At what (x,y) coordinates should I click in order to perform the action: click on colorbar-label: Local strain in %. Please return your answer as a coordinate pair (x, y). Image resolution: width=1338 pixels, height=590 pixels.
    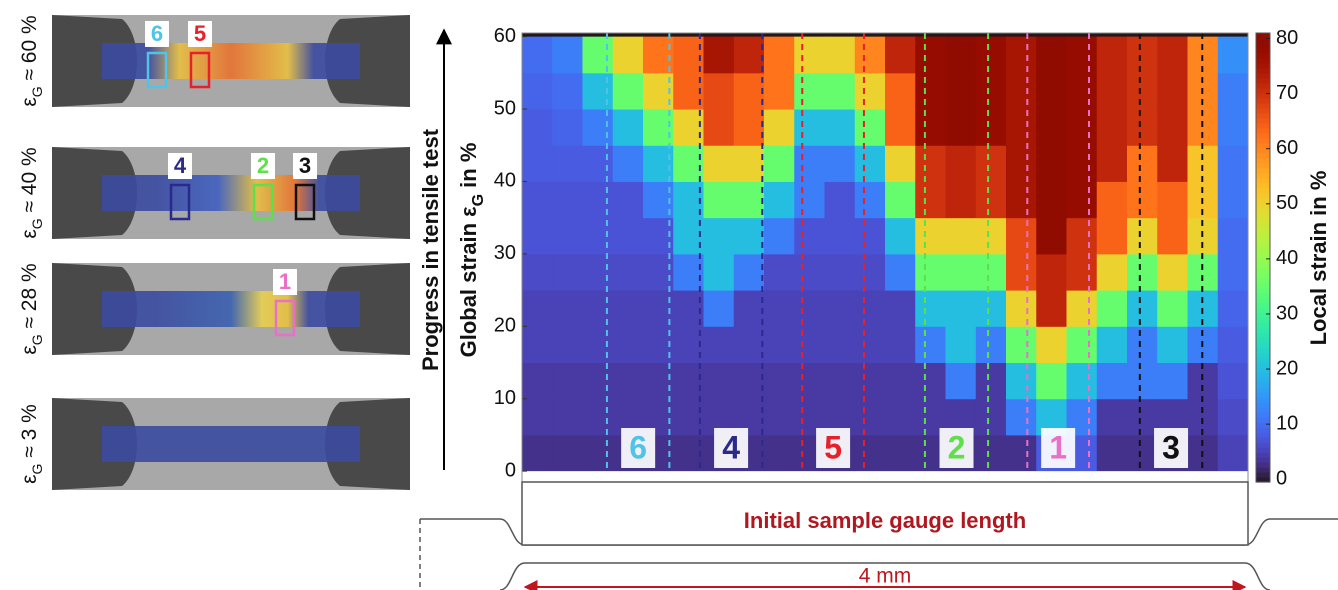
    Looking at the image, I should click on (1318, 258).